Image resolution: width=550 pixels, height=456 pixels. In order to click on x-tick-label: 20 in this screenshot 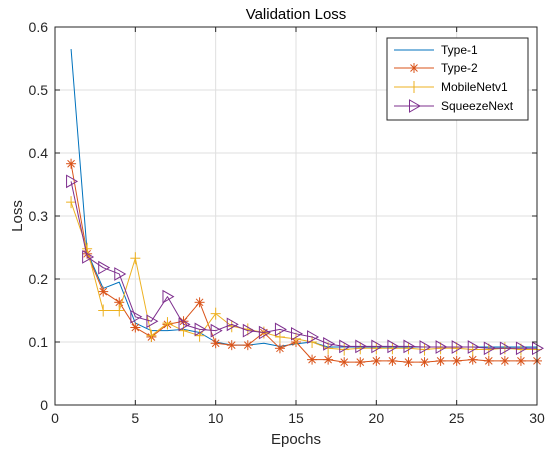, I will do `click(377, 418)`.